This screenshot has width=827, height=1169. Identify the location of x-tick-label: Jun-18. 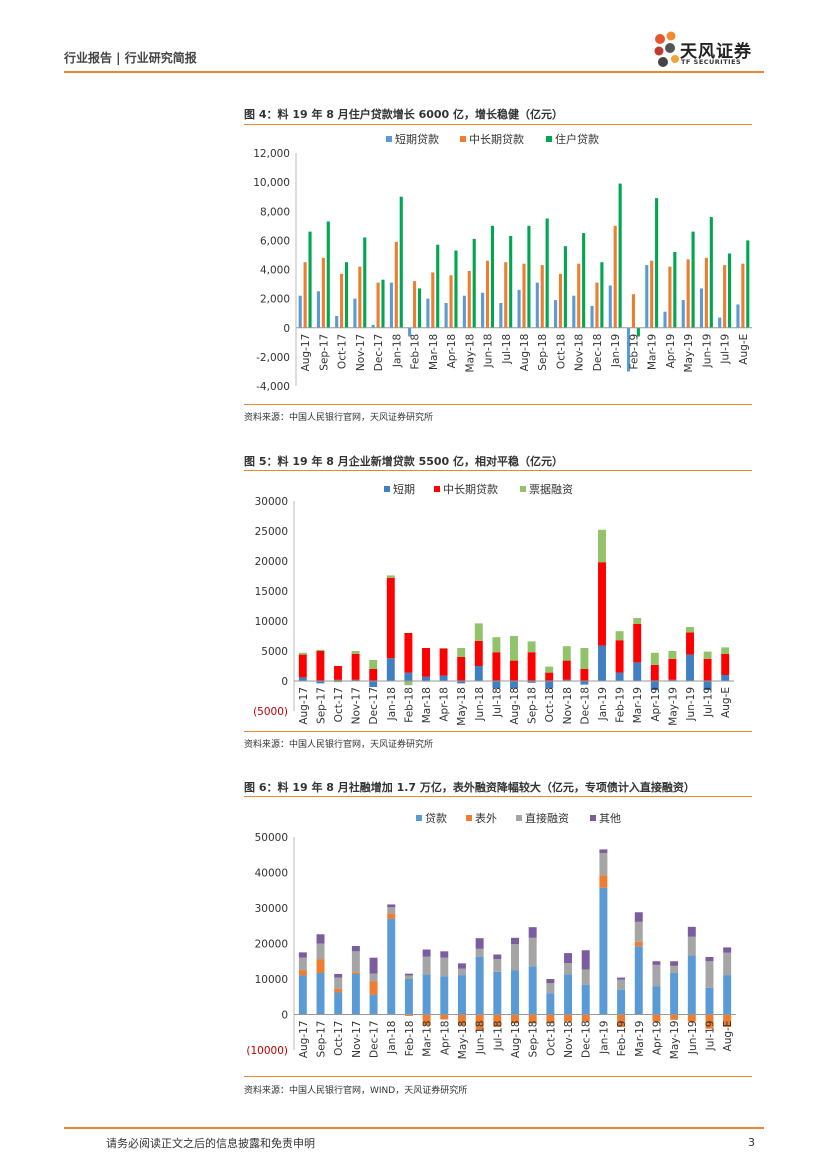
(489, 351).